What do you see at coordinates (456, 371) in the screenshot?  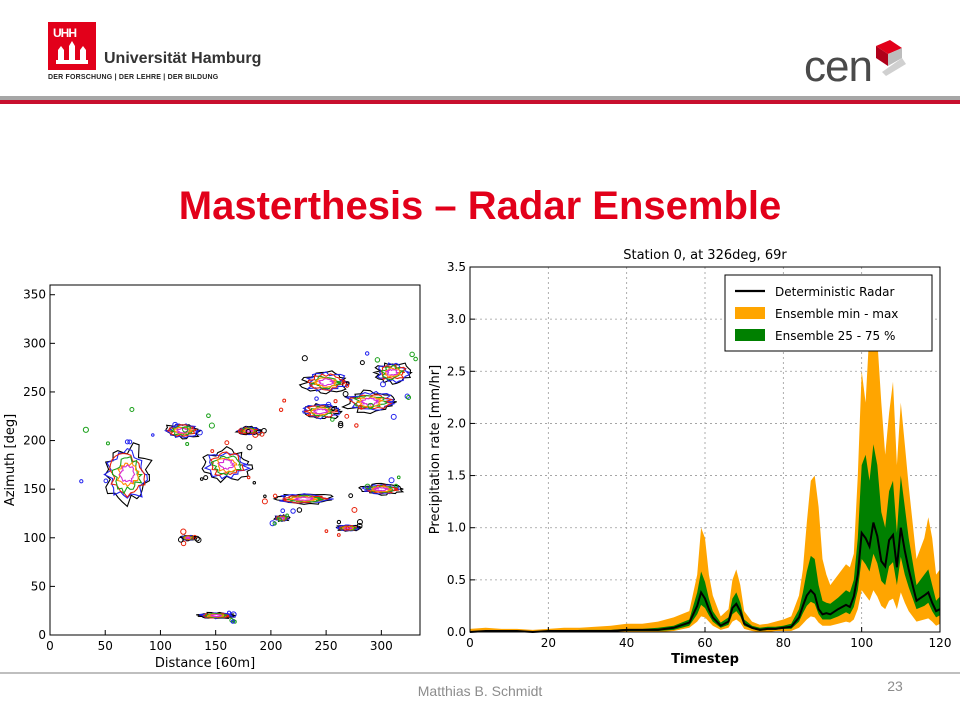 I see `y-tick-label: 2.5` at bounding box center [456, 371].